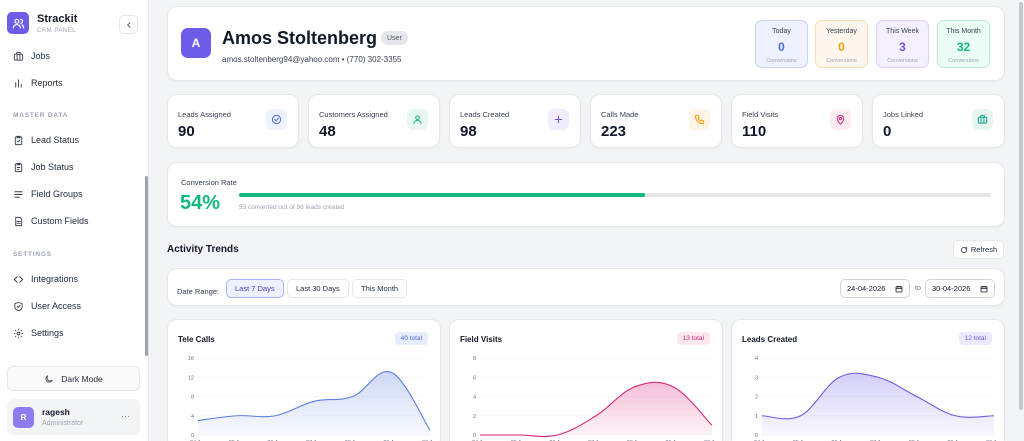 The width and height of the screenshot is (1024, 441). I want to click on sidebar-item-lead-status: Lead Status, so click(45, 140).